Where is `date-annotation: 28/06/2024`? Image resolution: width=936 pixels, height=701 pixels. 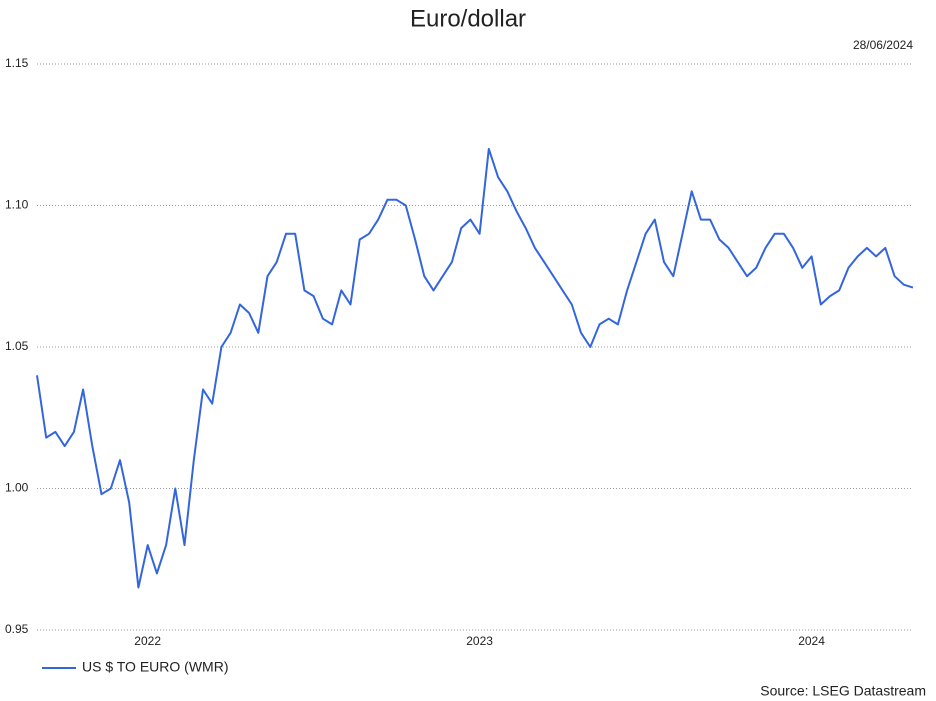
date-annotation: 28/06/2024 is located at coordinates (883, 45).